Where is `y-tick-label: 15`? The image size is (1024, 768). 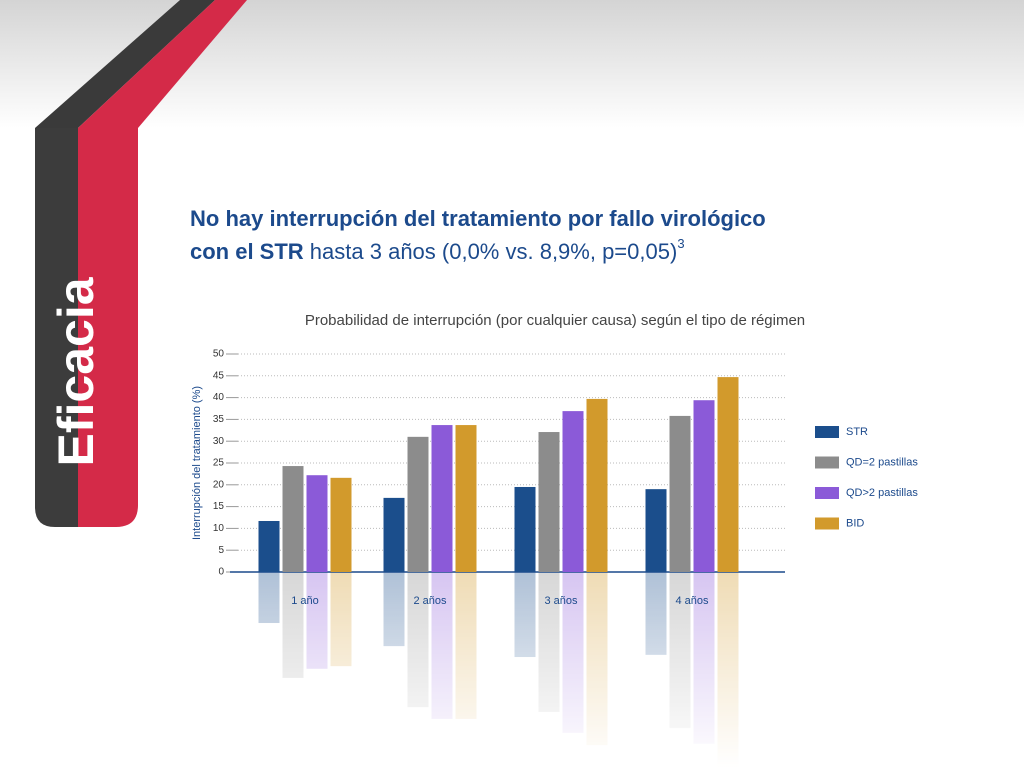 y-tick-label: 15 is located at coordinates (219, 506).